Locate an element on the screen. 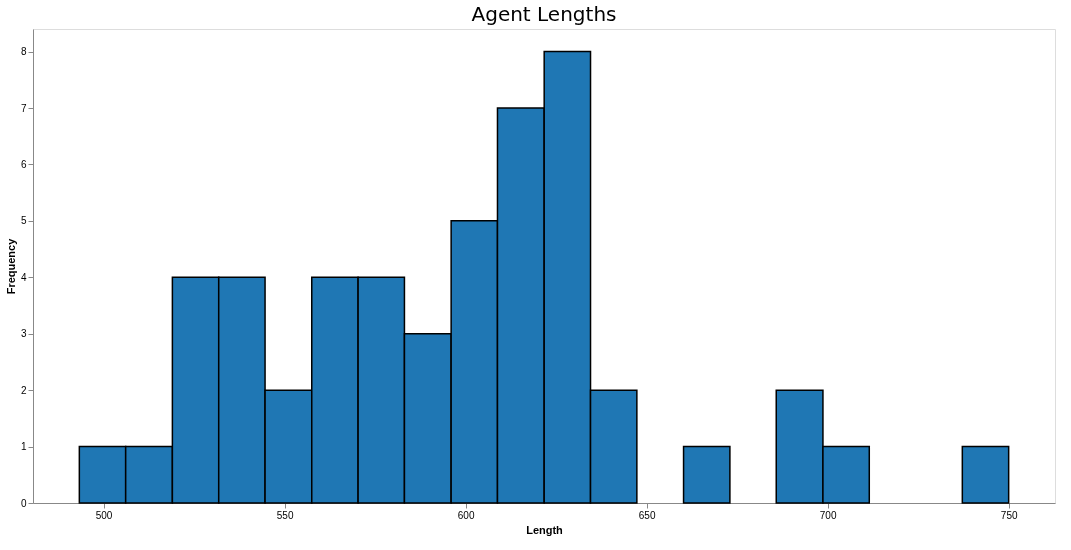 The height and width of the screenshot is (550, 1071). x-tick-label: 500 is located at coordinates (104, 515).